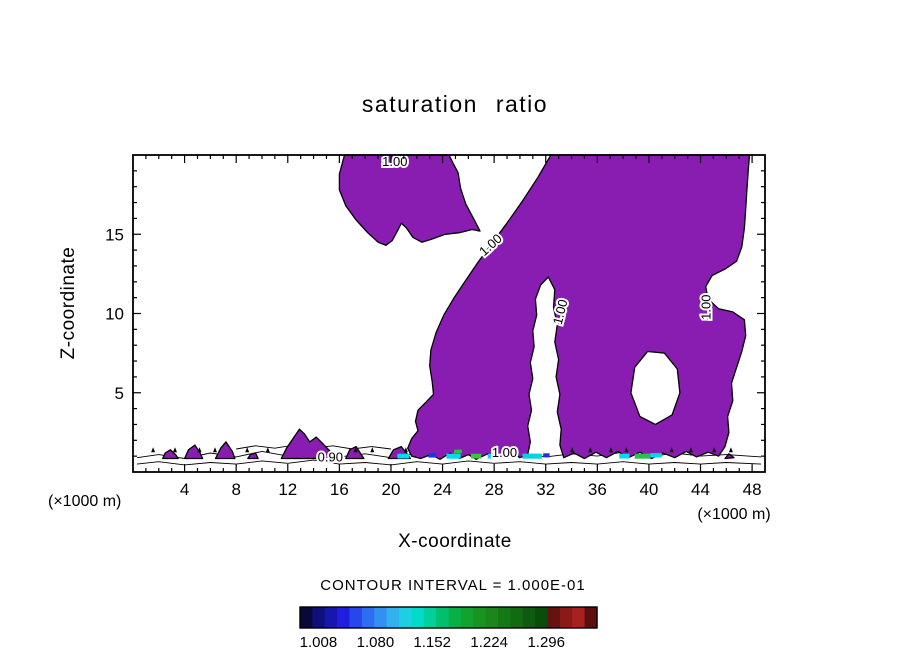 This screenshot has height=654, width=904. Describe the element at coordinates (330, 457) in the screenshot. I see `contour-level-label: 0.90` at that location.